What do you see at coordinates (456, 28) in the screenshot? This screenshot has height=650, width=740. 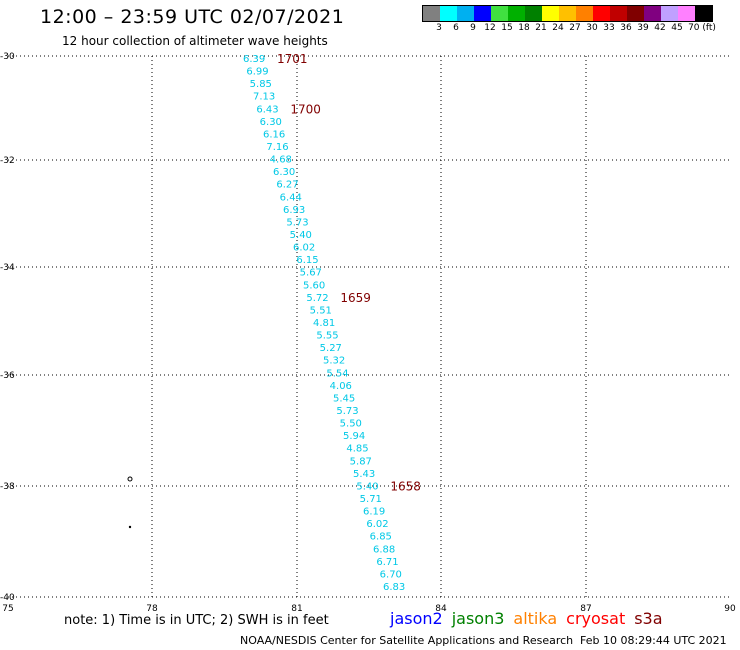 I see `color-scale-label: 6` at bounding box center [456, 28].